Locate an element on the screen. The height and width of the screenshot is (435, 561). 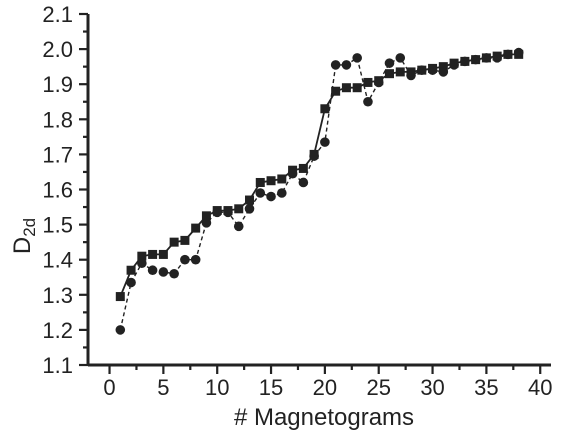
x-tick-label: 30 is located at coordinates (432, 387).